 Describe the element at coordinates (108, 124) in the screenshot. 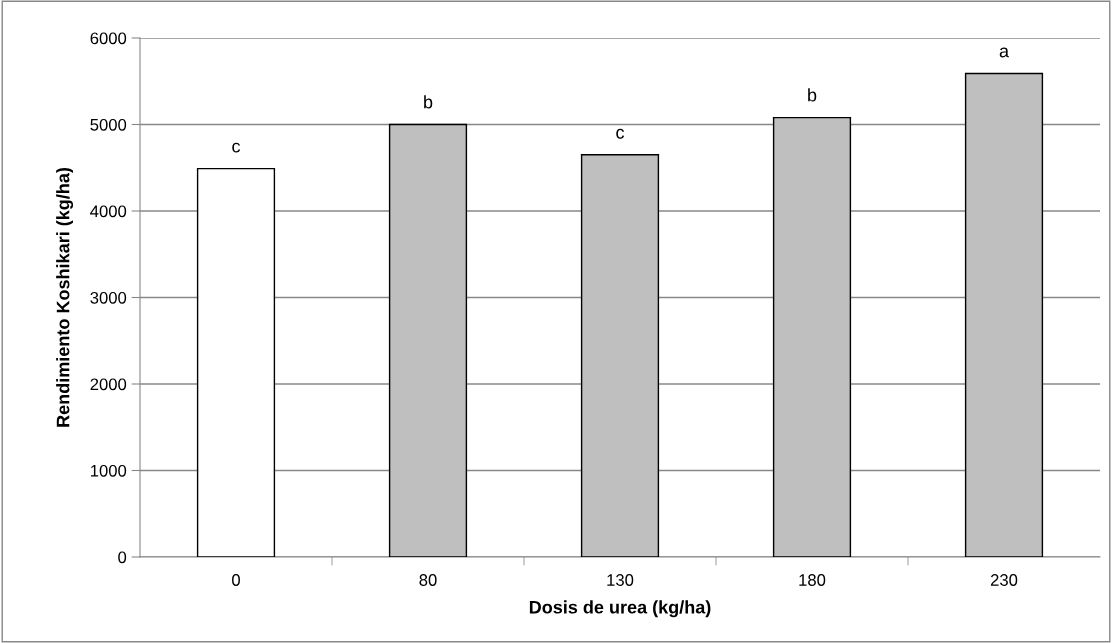

I see `y-tick-label: 5000` at that location.